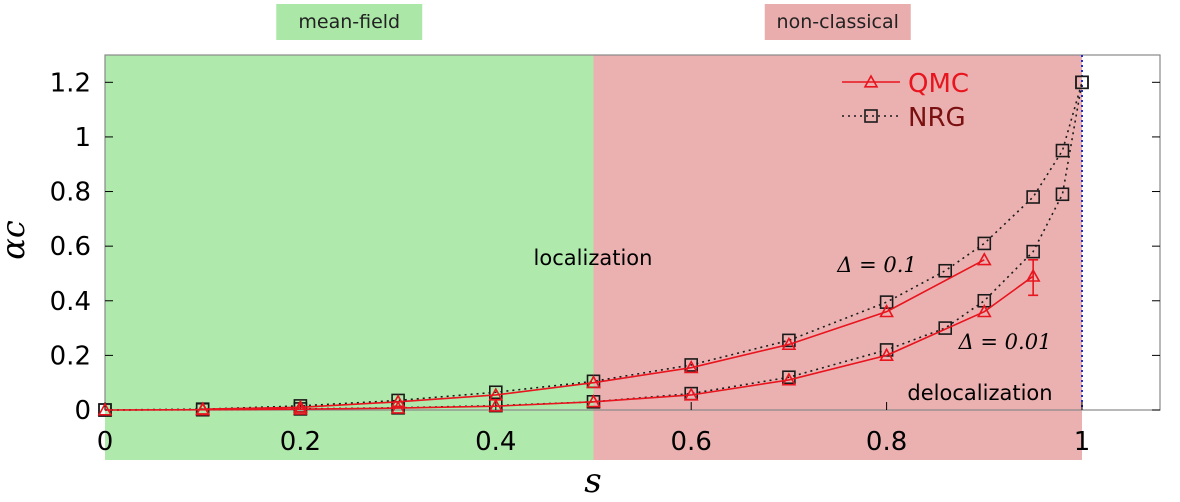 The height and width of the screenshot is (502, 1180). I want to click on y-tick-label: 0.2, so click(70, 356).